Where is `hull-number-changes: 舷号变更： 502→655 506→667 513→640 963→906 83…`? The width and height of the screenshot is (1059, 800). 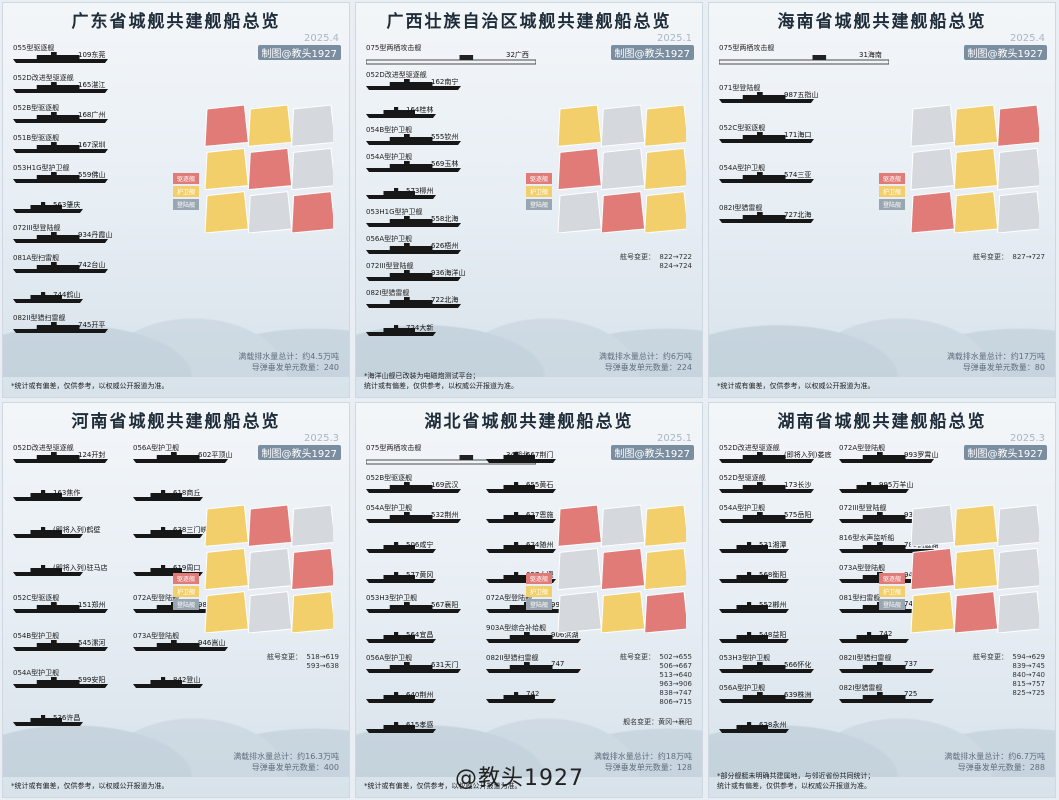
hull-number-changes: 舷号变更： 502→655 506→667 513→640 963→906 83… is located at coordinates (655, 679).